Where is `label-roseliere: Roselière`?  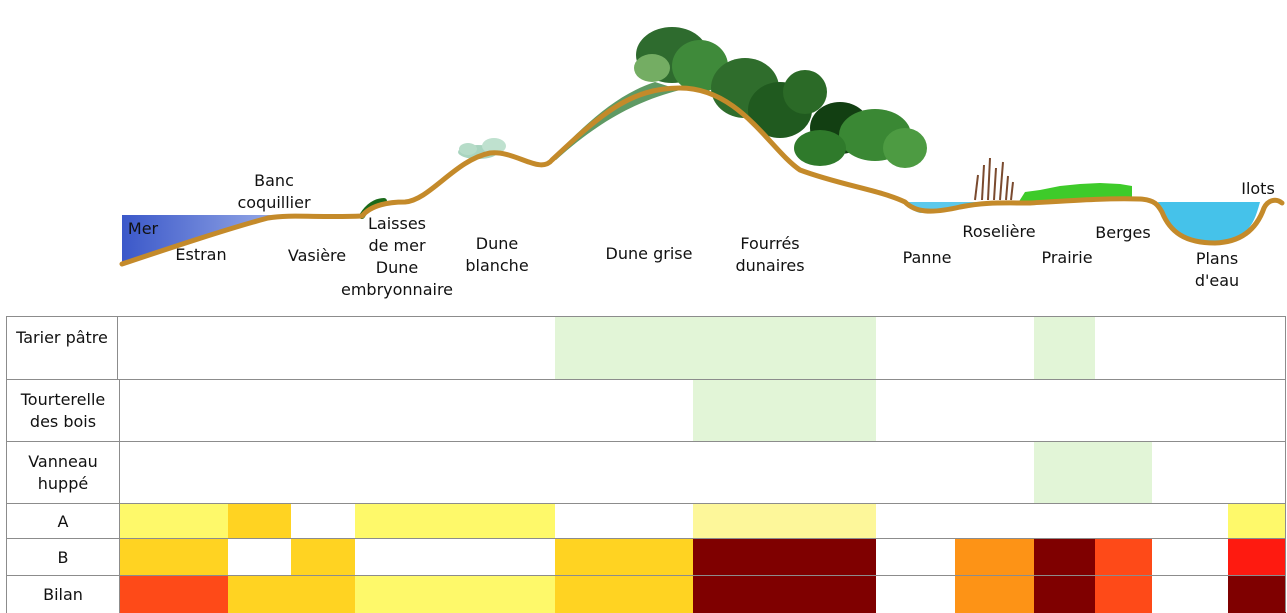 label-roseliere: Roselière is located at coordinates (999, 231).